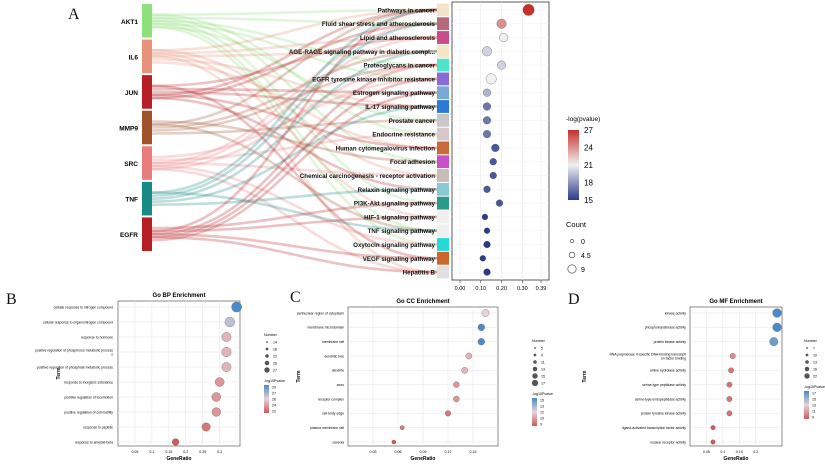 This screenshot has width=825, height=464. Describe the element at coordinates (664, 414) in the screenshot. I see `term-label: protein tyrosine kinase activity` at that location.